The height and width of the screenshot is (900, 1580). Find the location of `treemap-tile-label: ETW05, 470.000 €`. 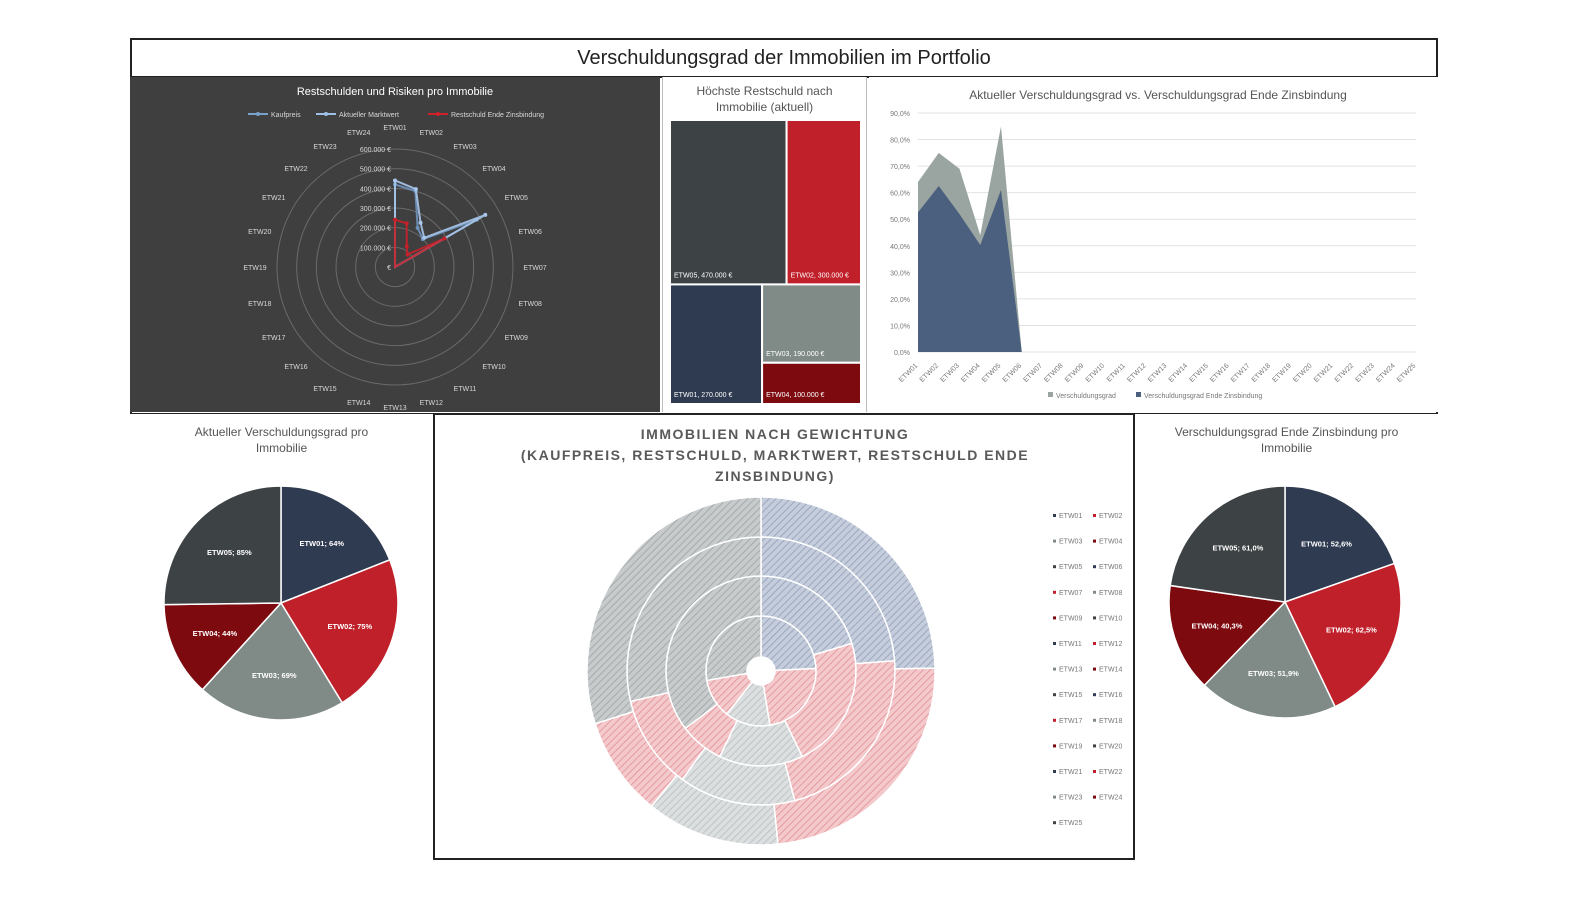

treemap-tile-label: ETW05, 470.000 € is located at coordinates (703, 275).